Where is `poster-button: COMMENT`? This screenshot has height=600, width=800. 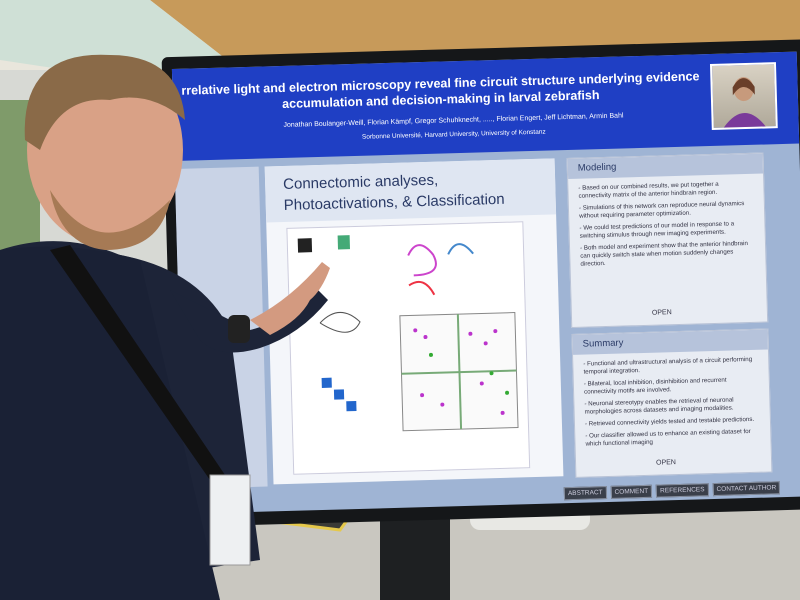
poster-button: COMMENT is located at coordinates (631, 491).